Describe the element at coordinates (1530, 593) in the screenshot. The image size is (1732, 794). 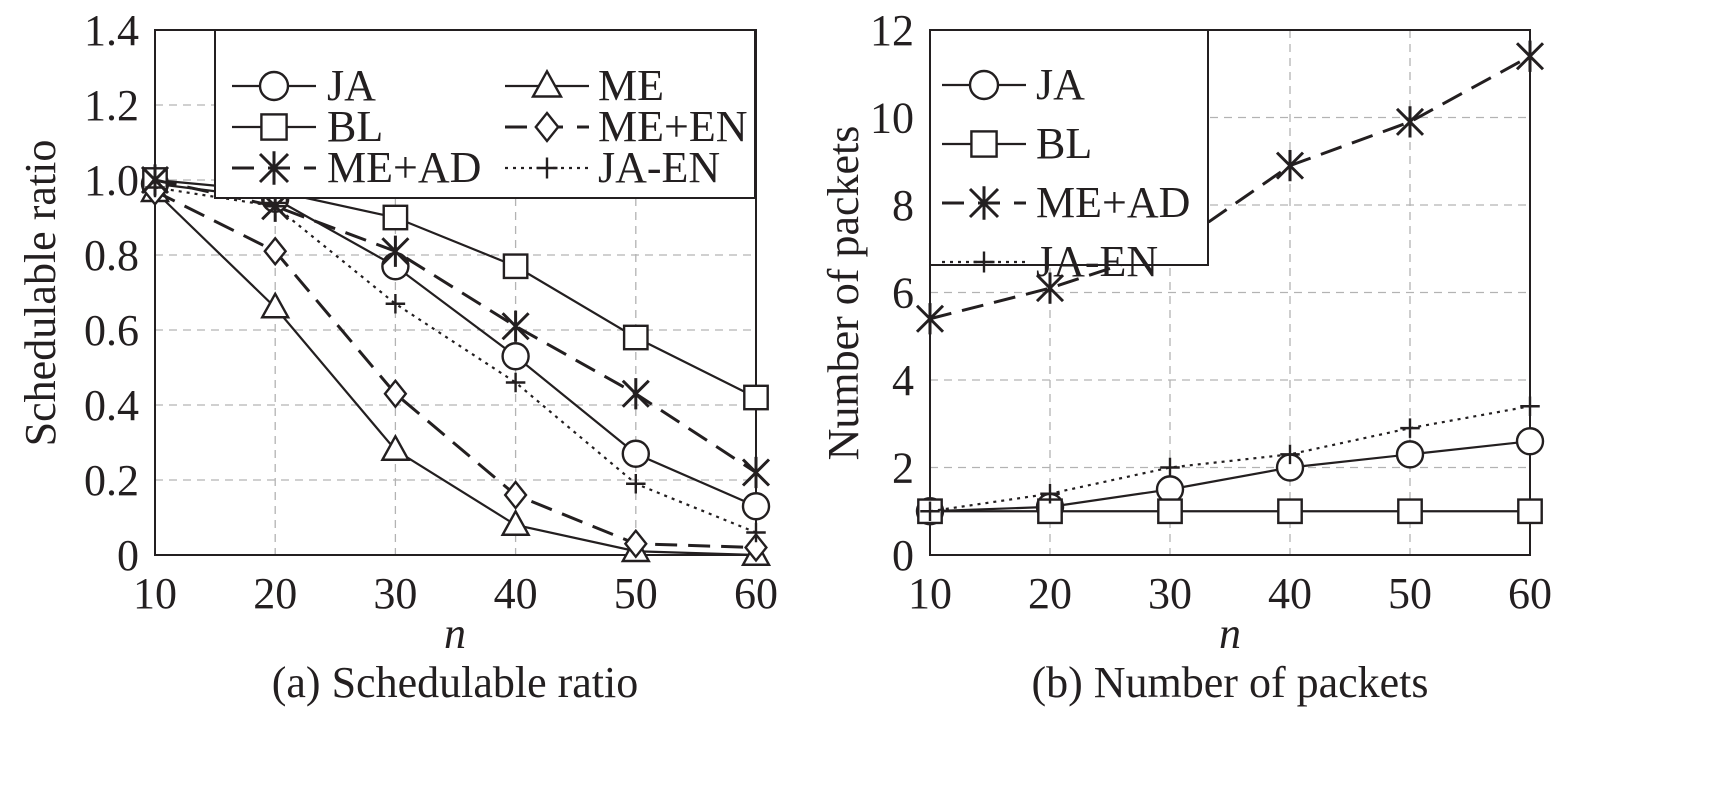
I see `panel-b-x-tick-label: 60` at that location.